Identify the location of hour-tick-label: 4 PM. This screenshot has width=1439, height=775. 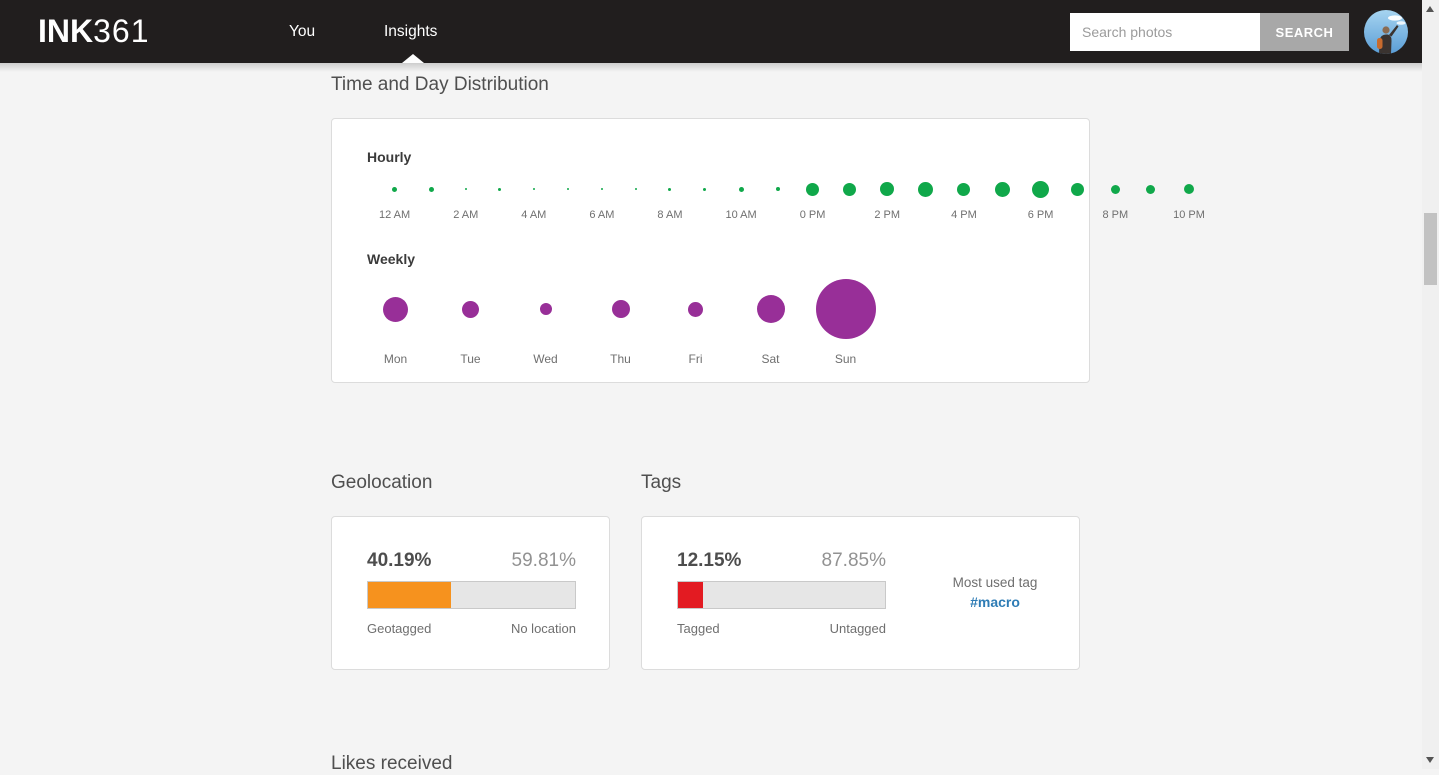
(964, 215).